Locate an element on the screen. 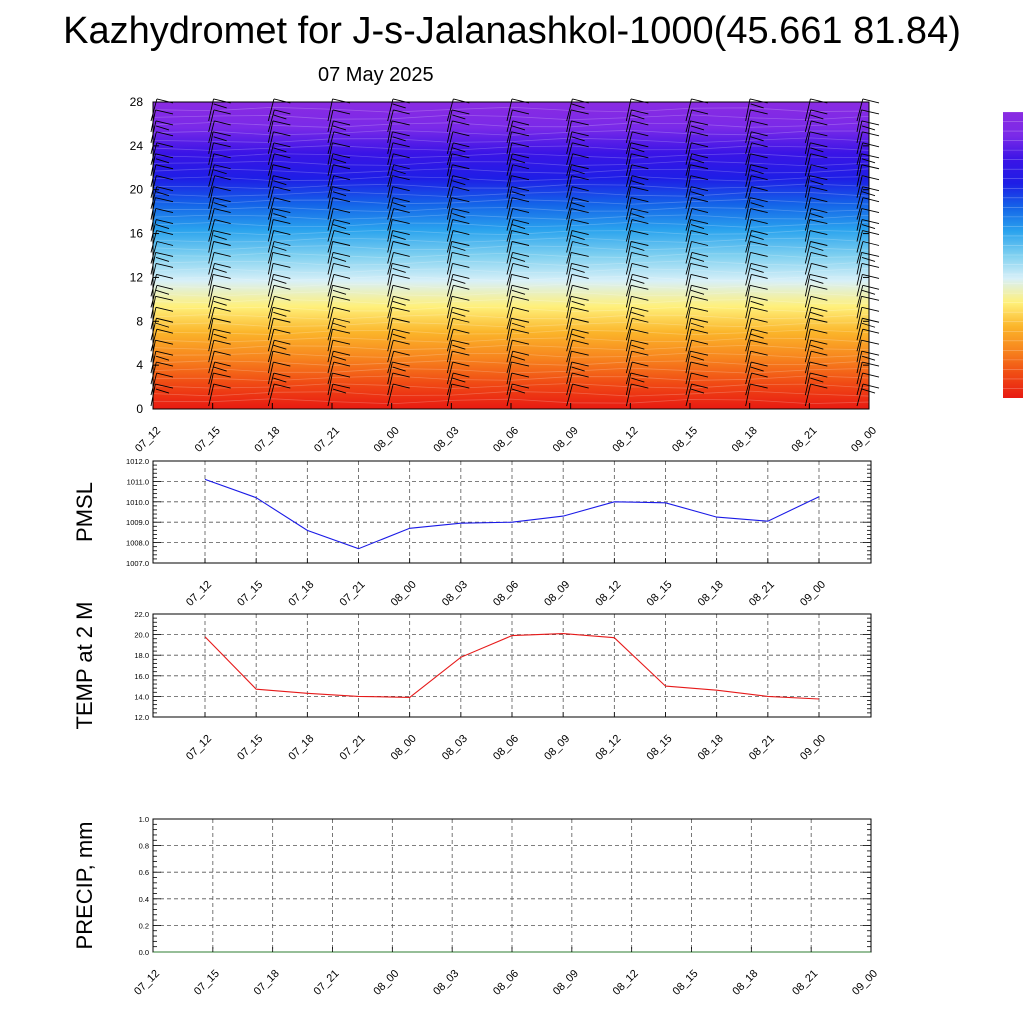 This screenshot has width=1024, height=1024. colorbar-strip is located at coordinates (1013, 255).